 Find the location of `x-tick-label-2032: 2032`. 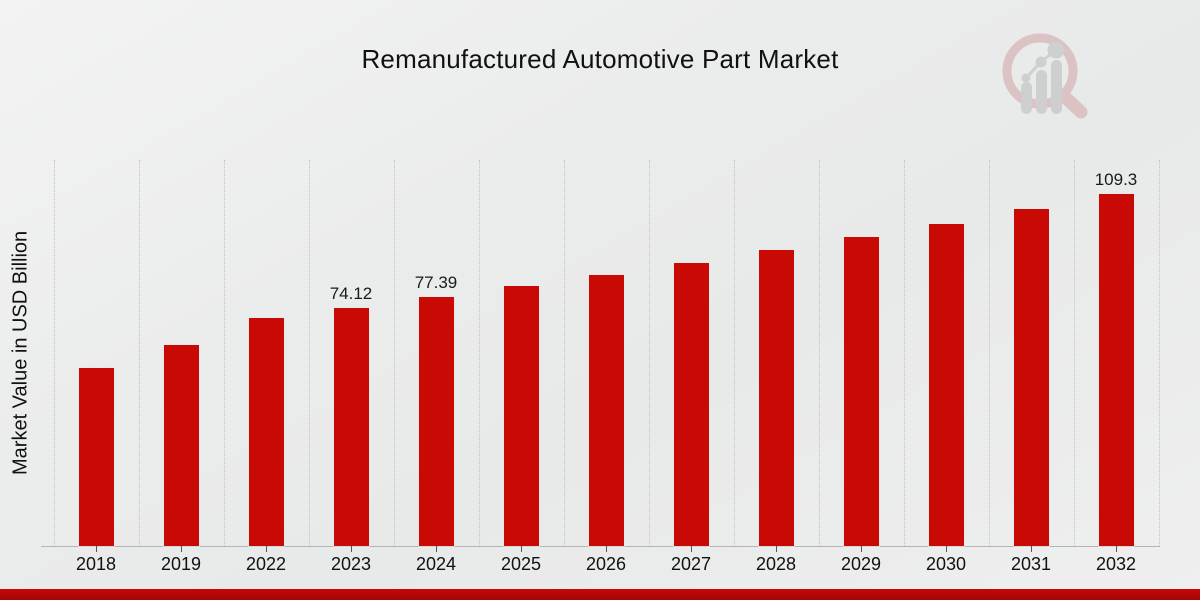

x-tick-label-2032: 2032 is located at coordinates (1116, 564).